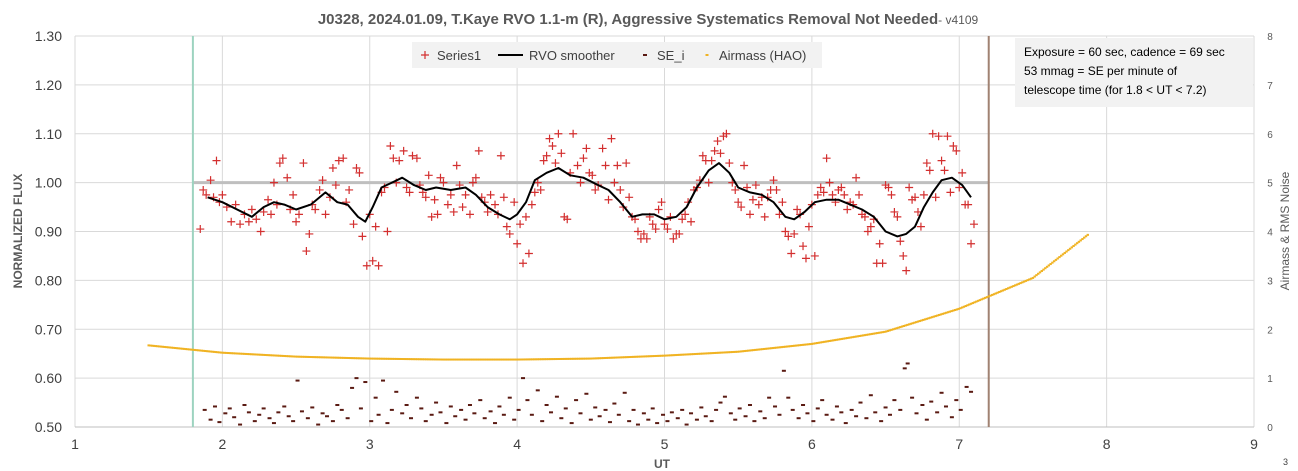  I want to click on y-axis-right-ticks: 0 1 2 3 4 5 6 7 8, so click(1270, 233).